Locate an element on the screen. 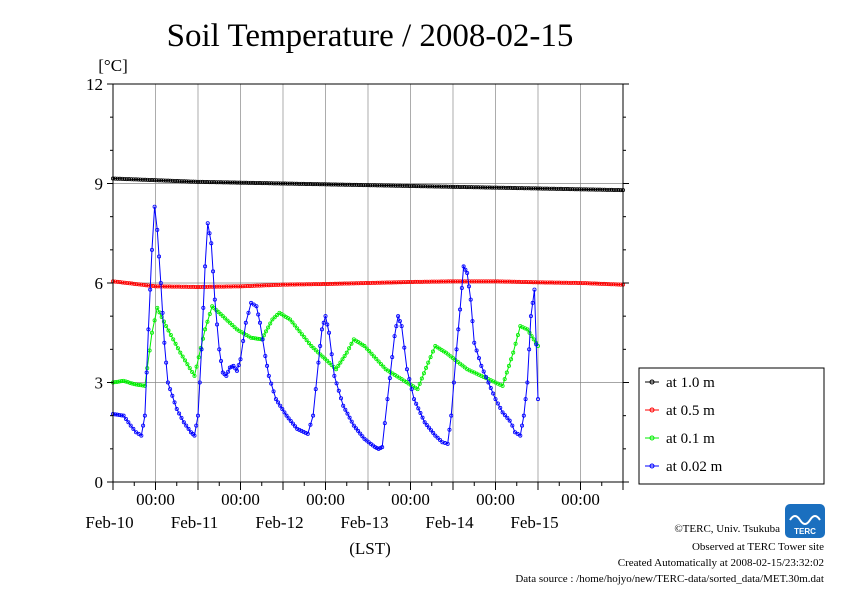  legend-swatch-marker is located at coordinates (652, 382).